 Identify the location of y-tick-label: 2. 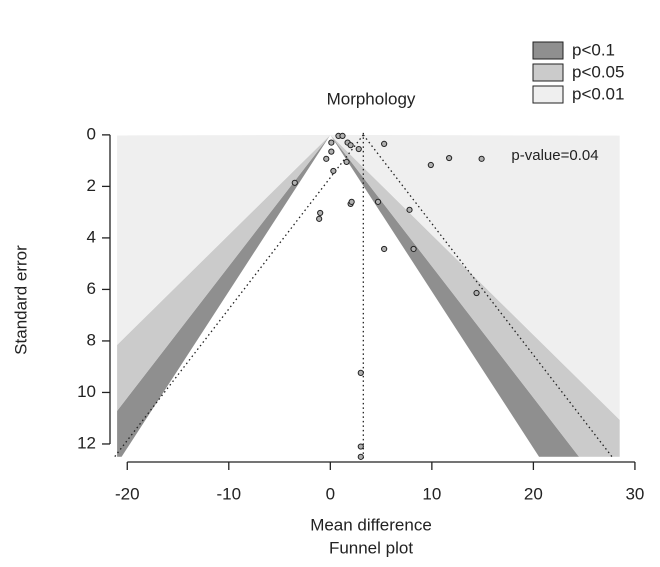
(91, 185).